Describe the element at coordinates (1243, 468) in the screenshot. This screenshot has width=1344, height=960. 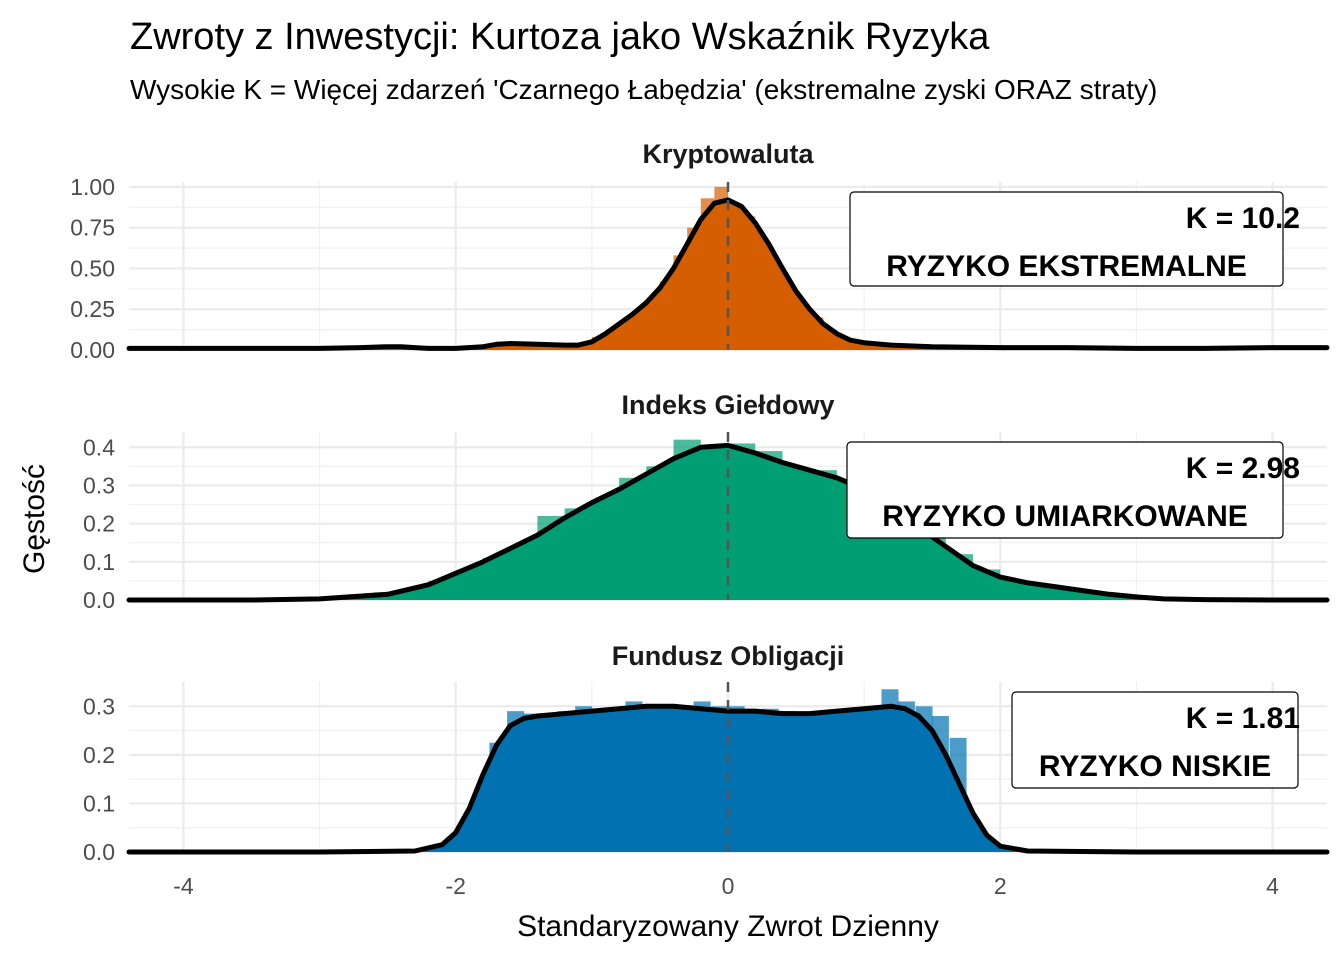
I see `kurtosis-label: K = 2.98` at that location.